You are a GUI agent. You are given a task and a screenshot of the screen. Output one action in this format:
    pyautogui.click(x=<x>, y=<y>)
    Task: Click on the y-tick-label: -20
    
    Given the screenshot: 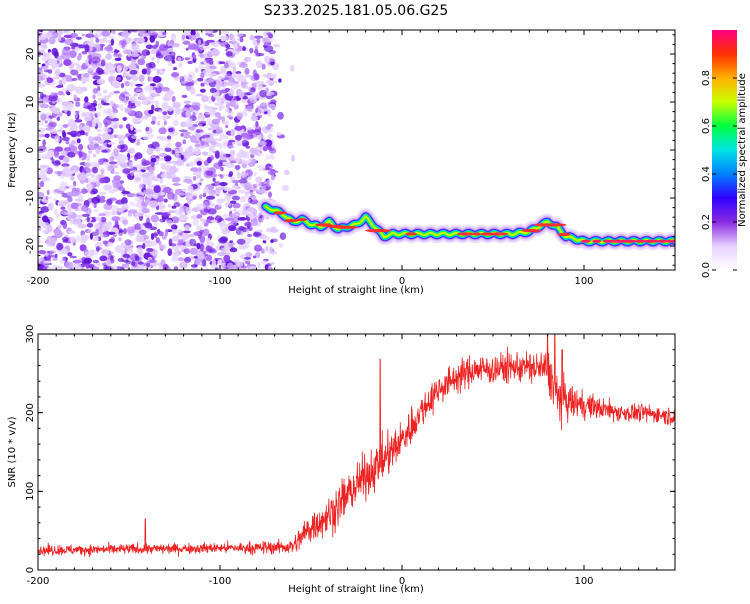 What is the action you would take?
    pyautogui.click(x=30, y=246)
    